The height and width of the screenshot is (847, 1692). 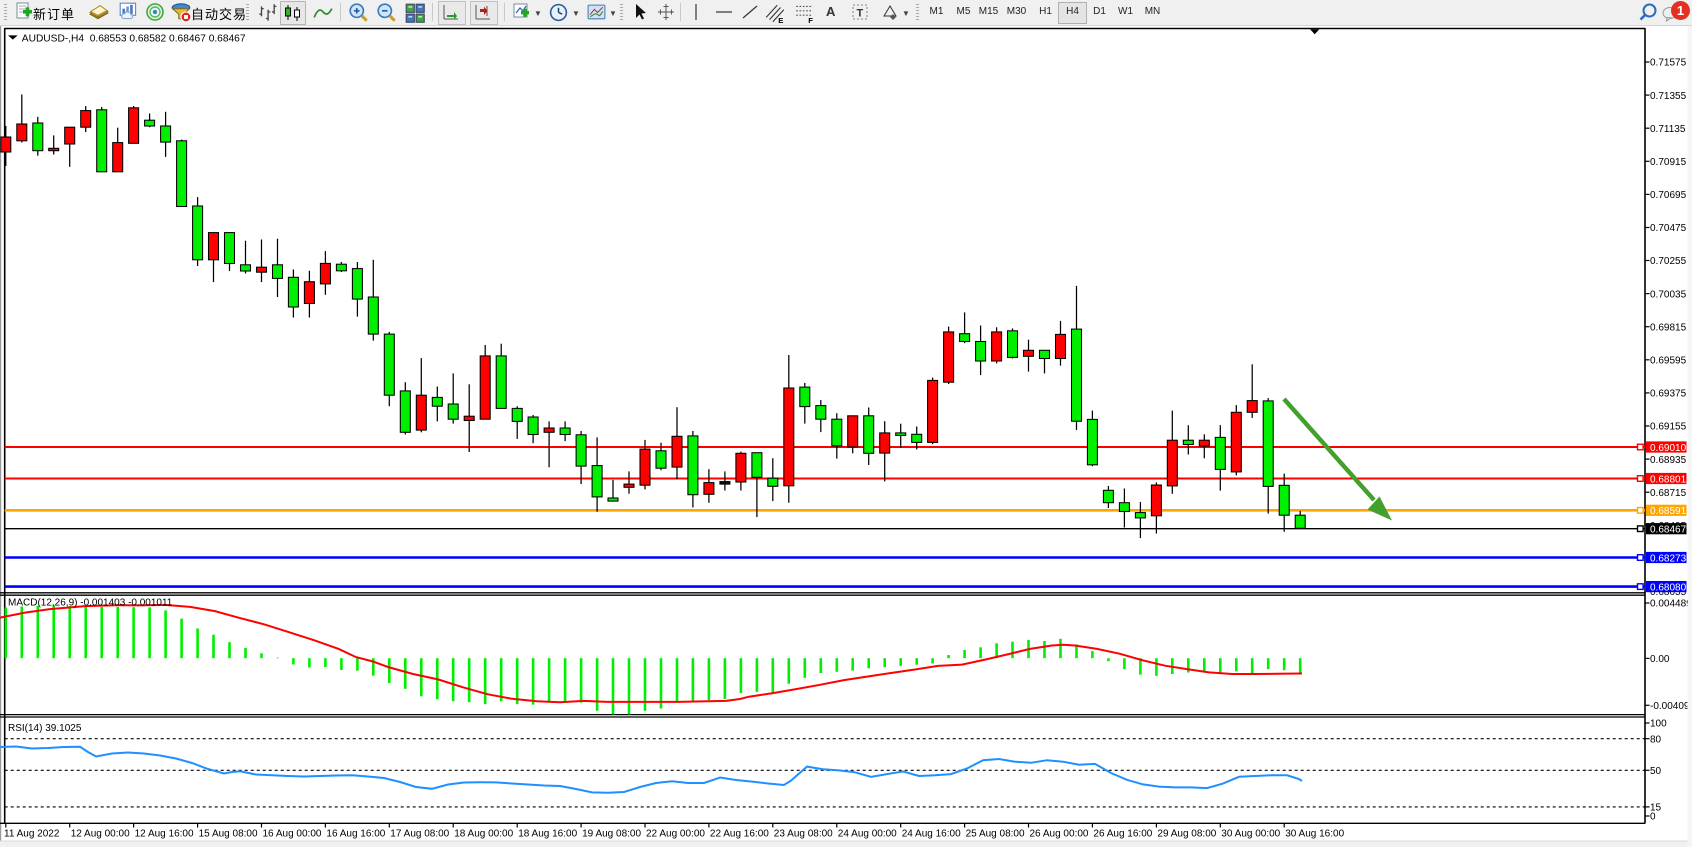 What do you see at coordinates (1668, 511) in the screenshot?
I see `svg-text: 0.68591` at bounding box center [1668, 511].